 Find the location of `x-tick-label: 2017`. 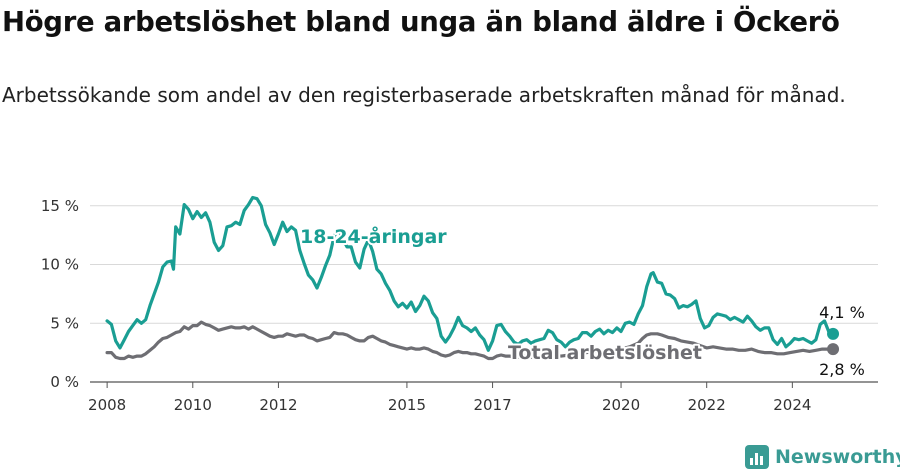

x-tick-label: 2017 is located at coordinates (492, 405).